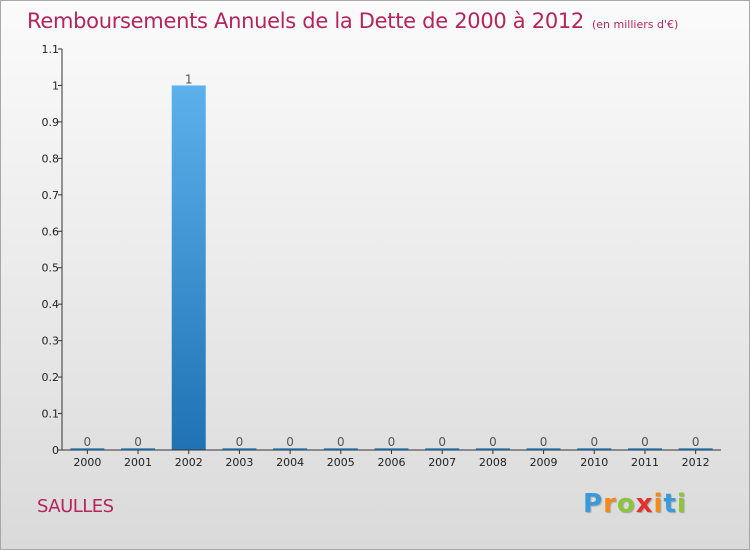 The width and height of the screenshot is (750, 550). I want to click on y-tick-label: 1.1, so click(51, 49).